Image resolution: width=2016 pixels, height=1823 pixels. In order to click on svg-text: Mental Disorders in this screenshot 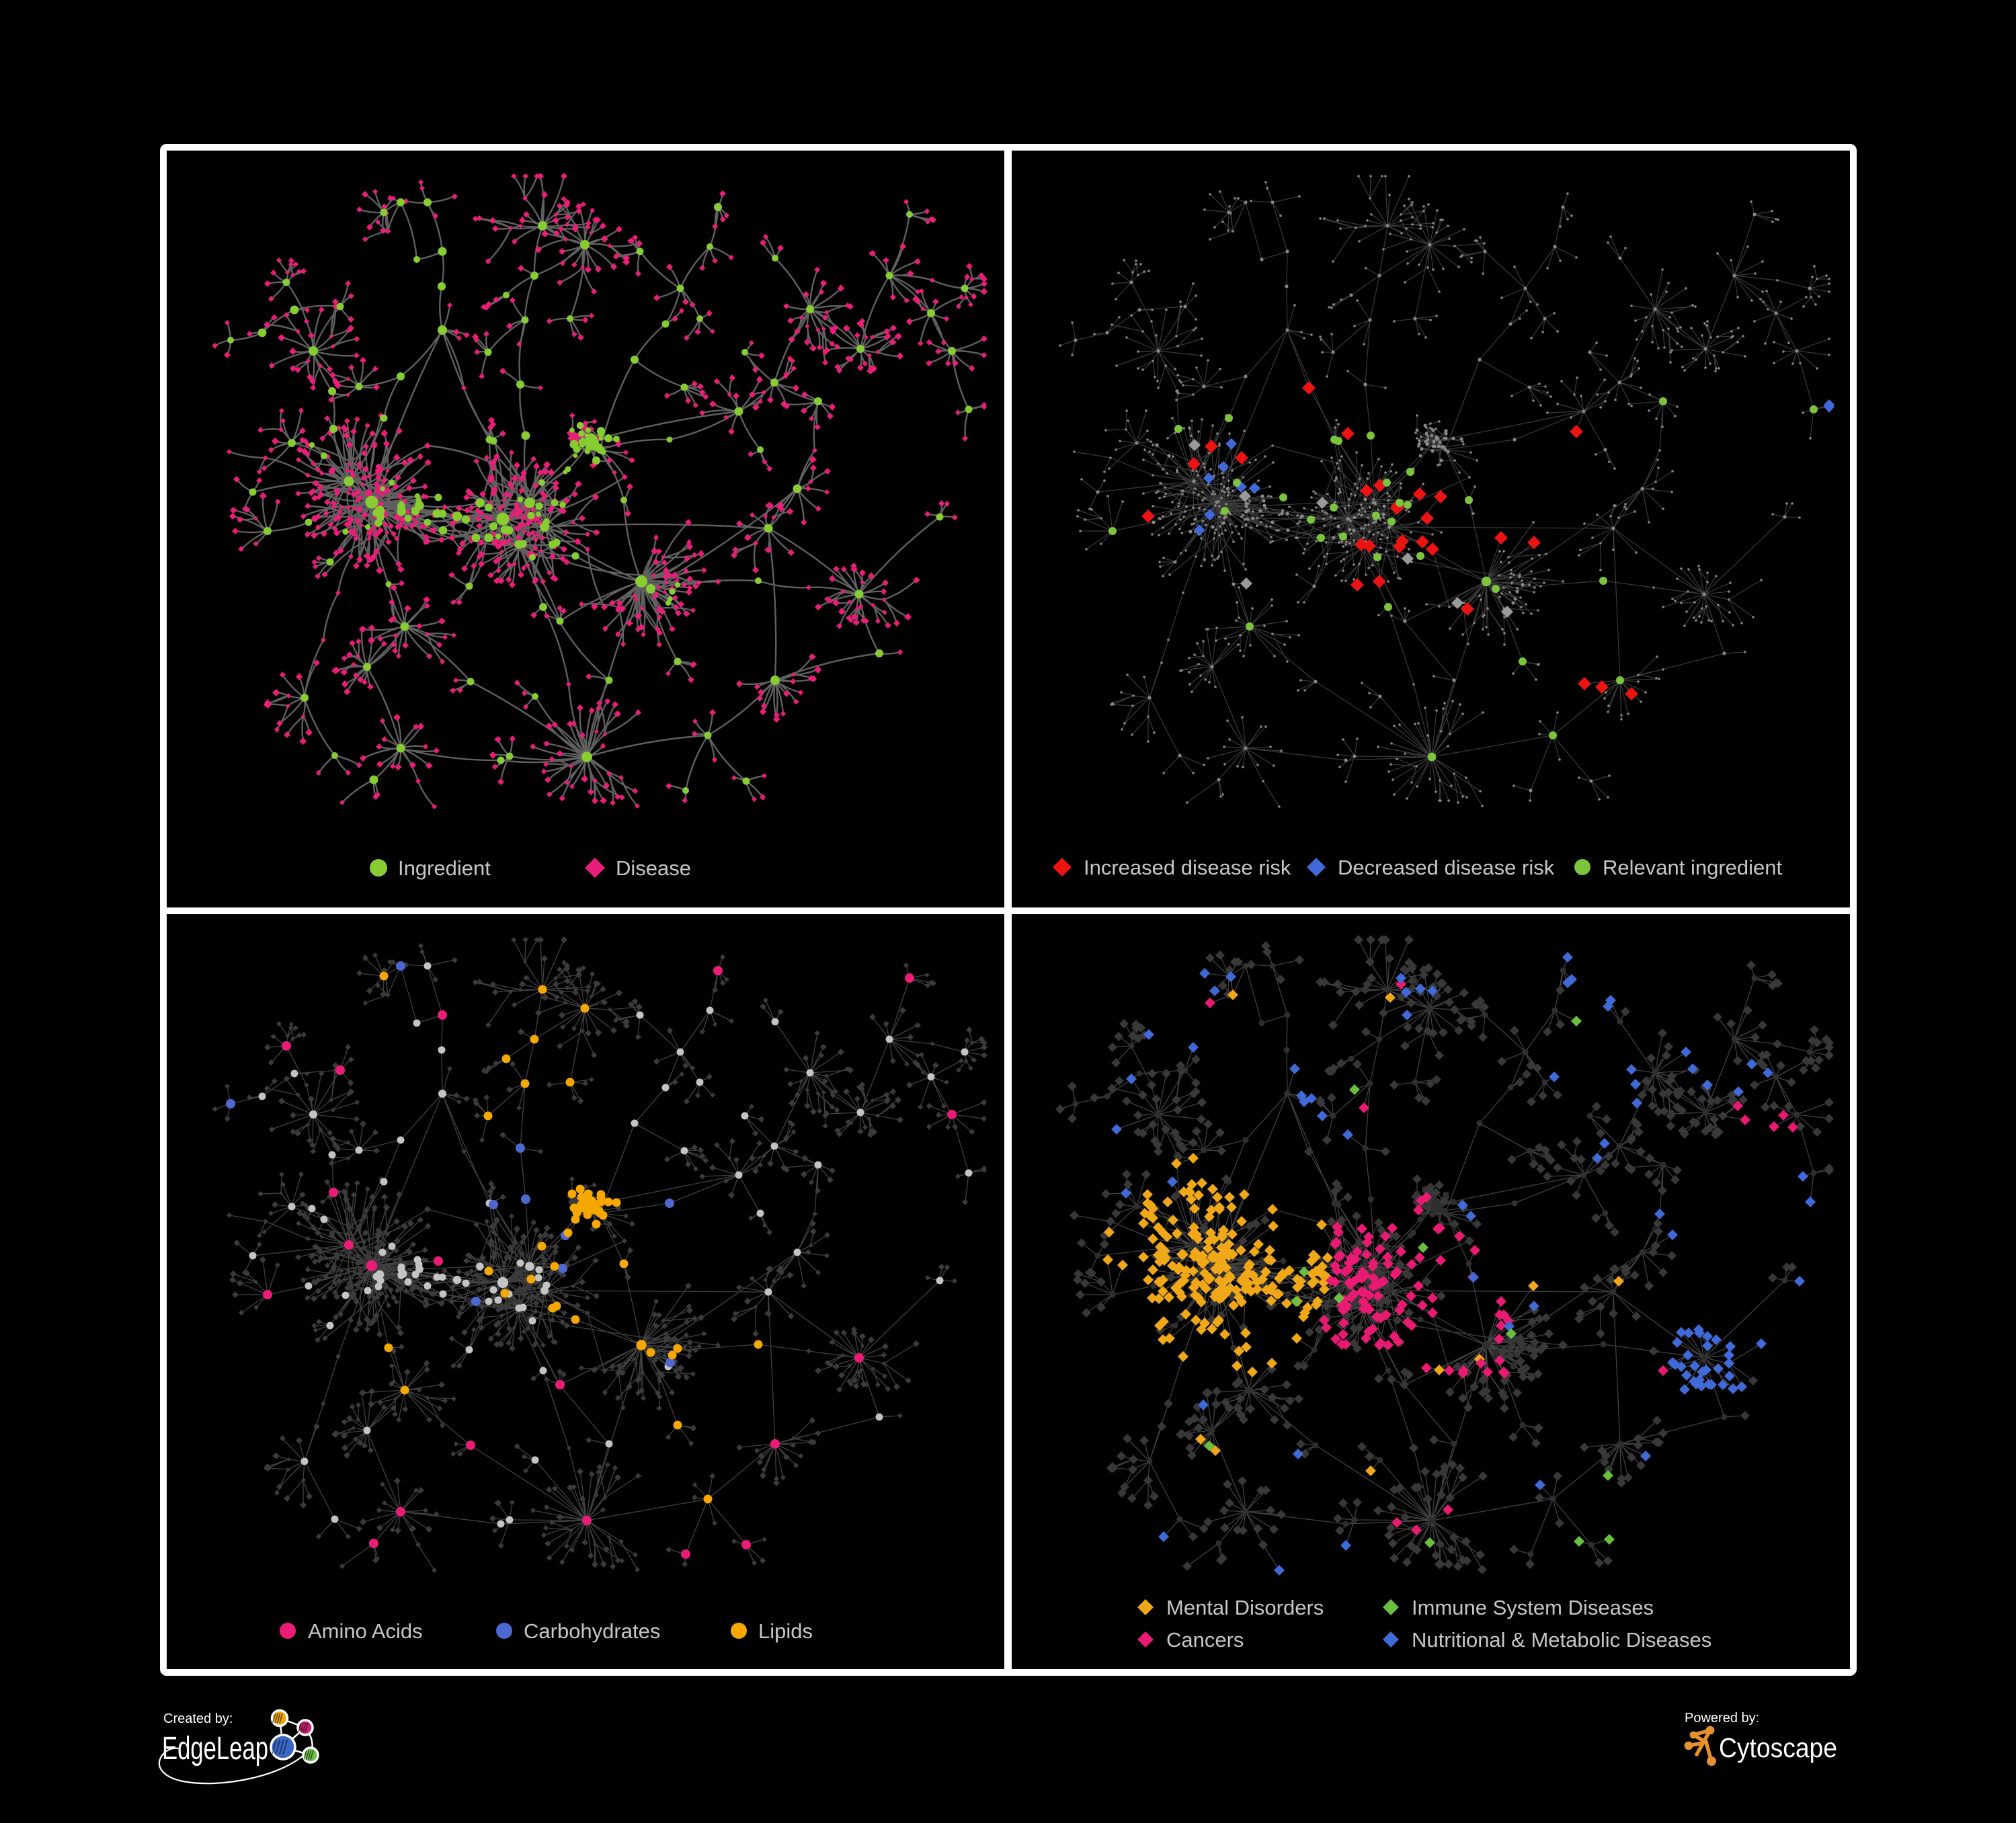, I will do `click(1245, 1607)`.